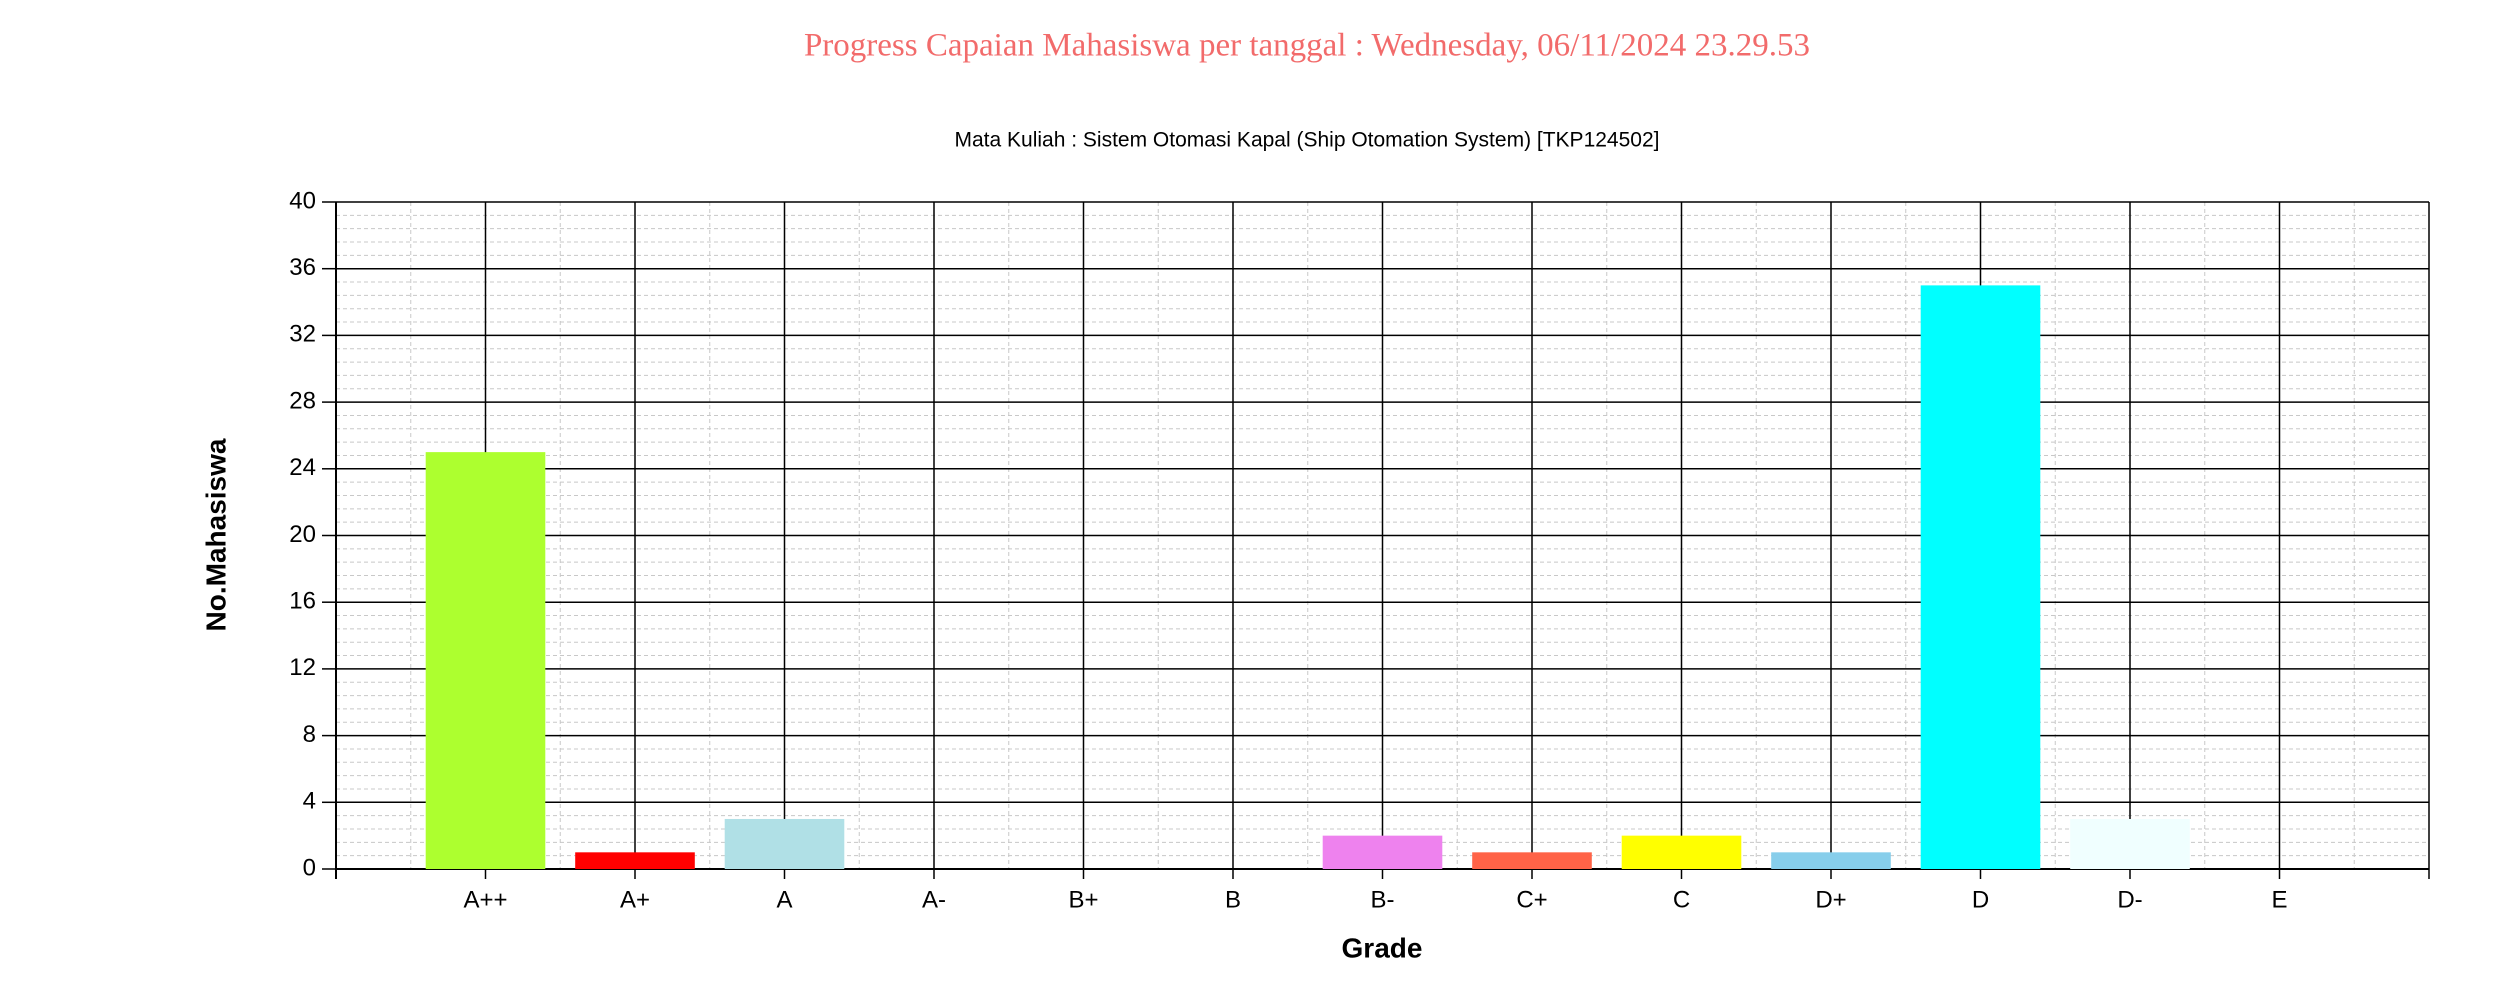  Describe the element at coordinates (1681, 899) in the screenshot. I see `x-tick-label: C` at that location.